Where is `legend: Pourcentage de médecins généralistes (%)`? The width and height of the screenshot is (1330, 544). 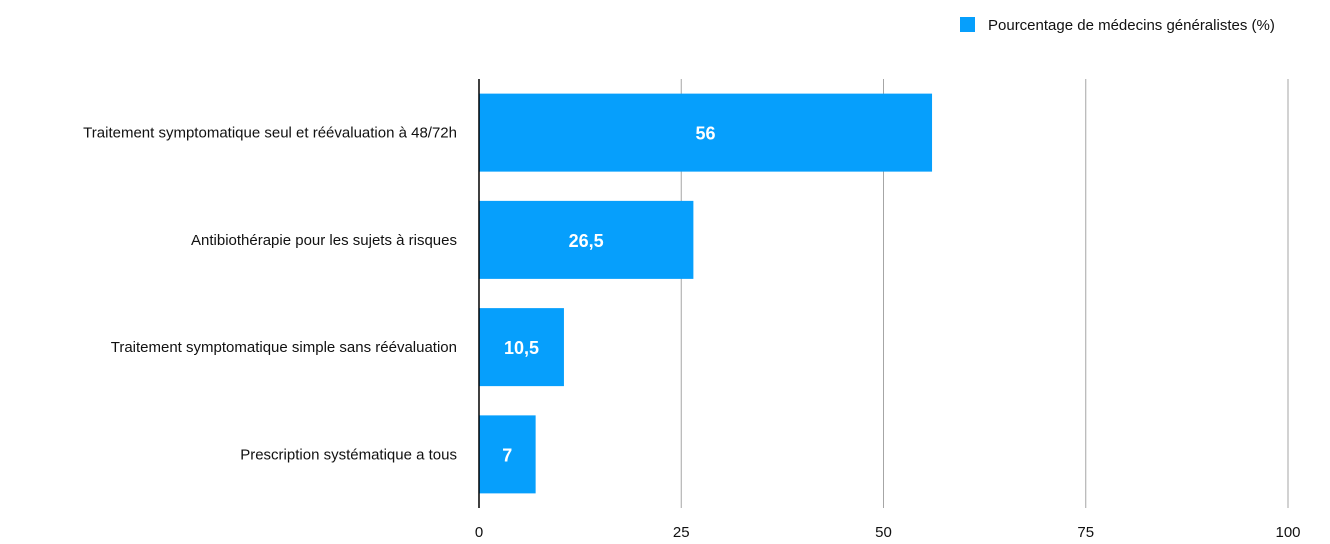
legend: Pourcentage de médecins généralistes (%) is located at coordinates (1117, 25).